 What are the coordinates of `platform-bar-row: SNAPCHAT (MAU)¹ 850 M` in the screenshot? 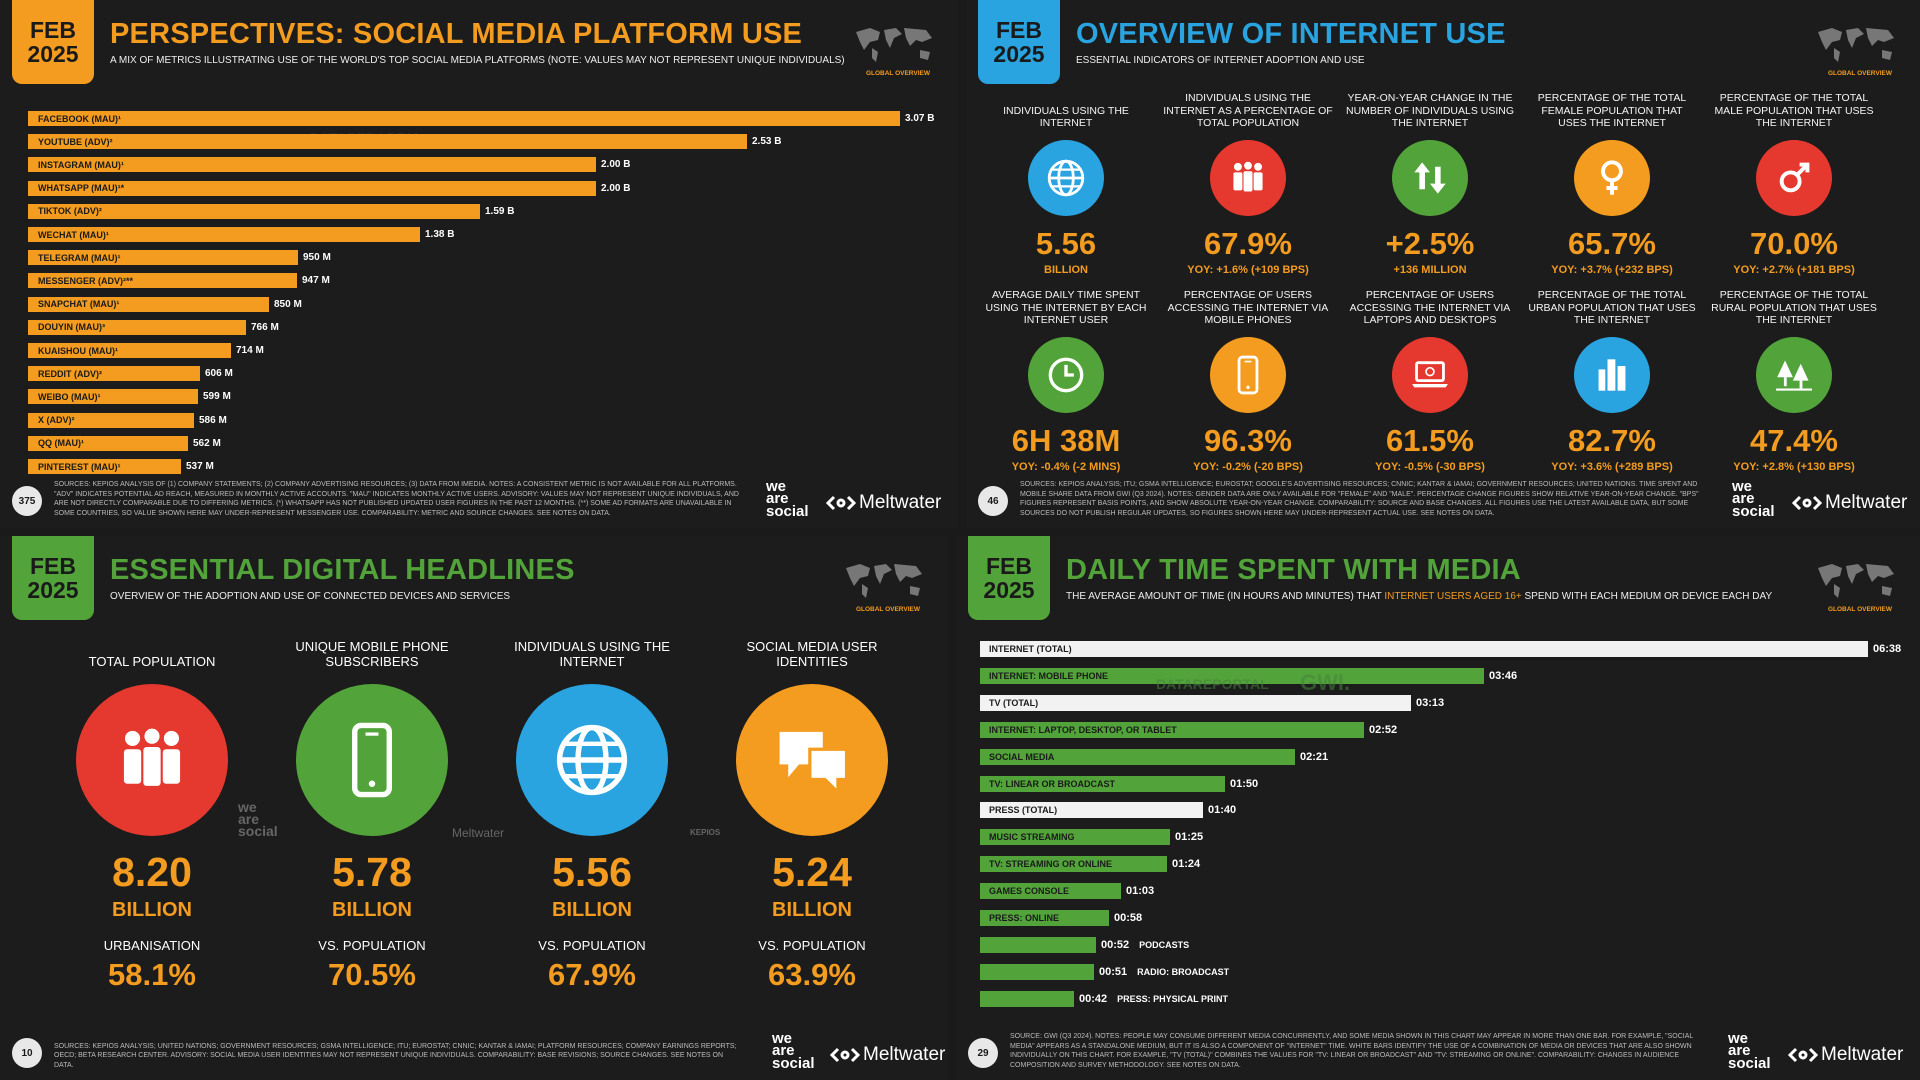 It's located at (165, 304).